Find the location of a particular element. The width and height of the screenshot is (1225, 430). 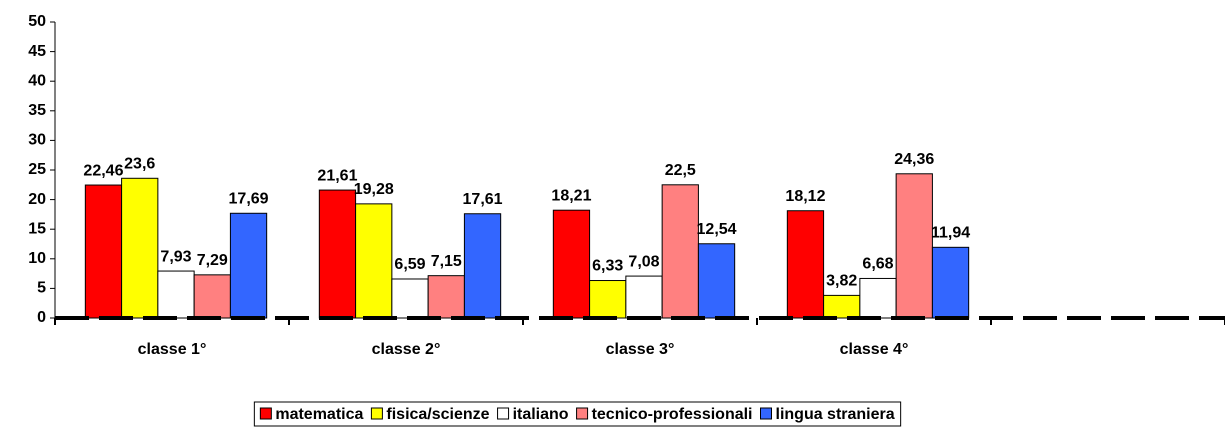

value-label: 6,33 is located at coordinates (607, 266).